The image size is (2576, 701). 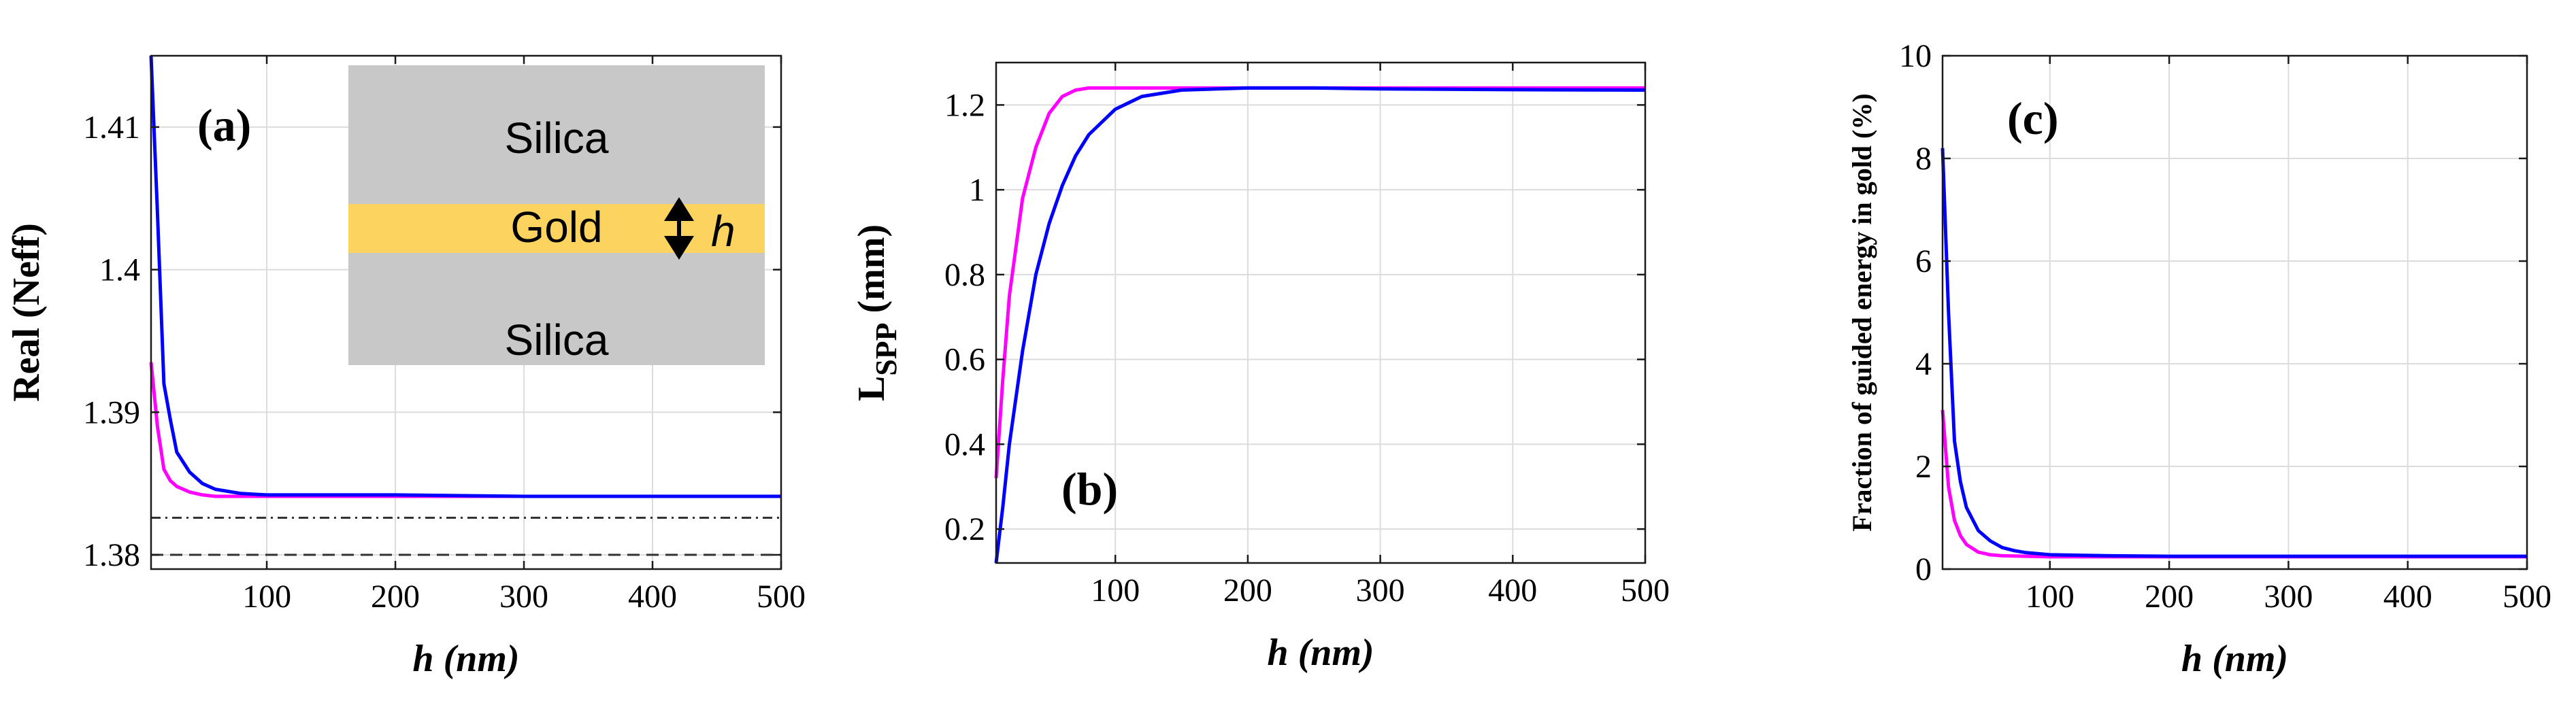 I want to click on y-tick-label: 4, so click(x=1924, y=364).